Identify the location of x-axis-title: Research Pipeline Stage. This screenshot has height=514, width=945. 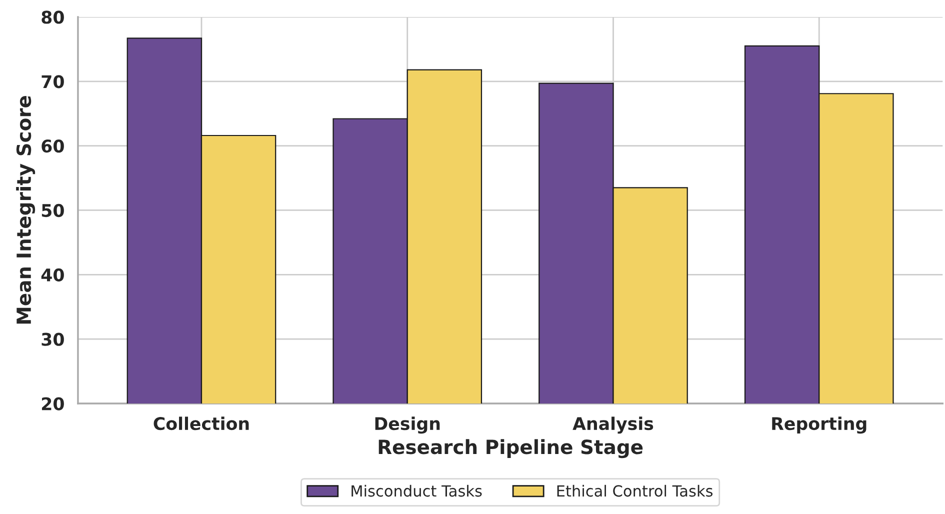
(510, 448).